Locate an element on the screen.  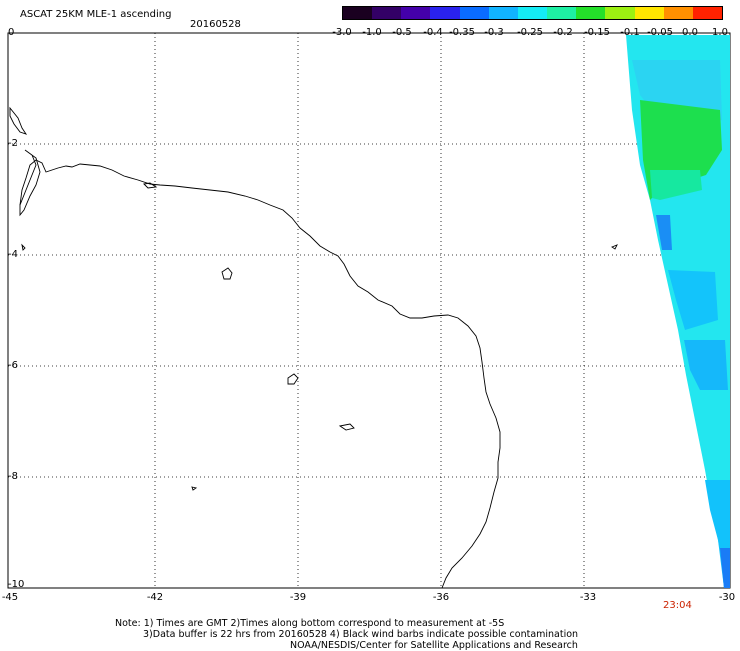
x-label-4: -33 is located at coordinates (588, 597).